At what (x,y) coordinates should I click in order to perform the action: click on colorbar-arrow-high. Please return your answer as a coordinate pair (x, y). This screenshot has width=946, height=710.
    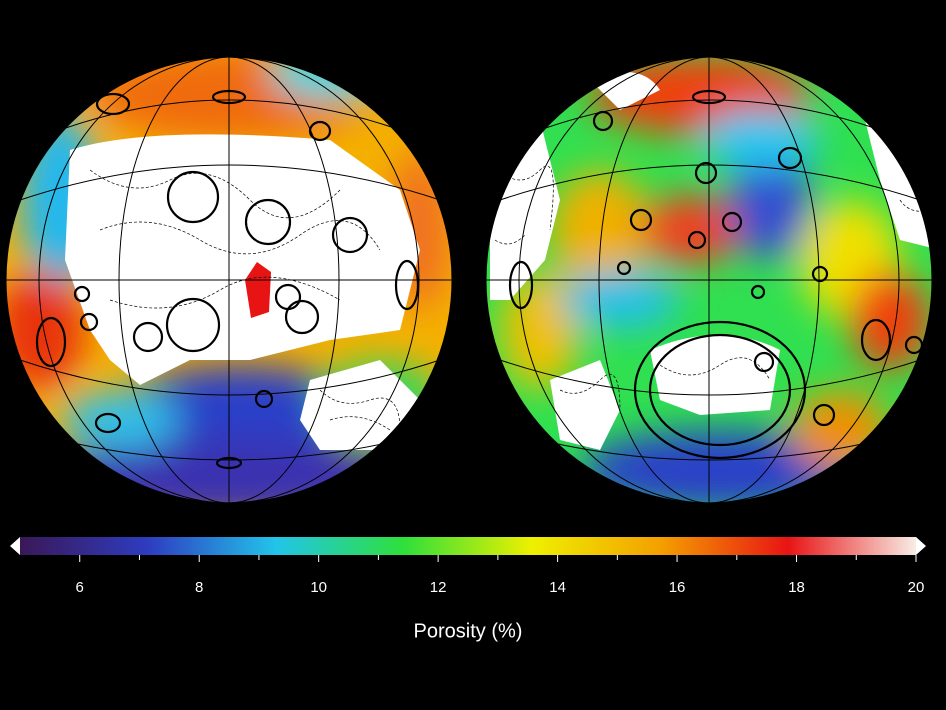
    Looking at the image, I should click on (921, 546).